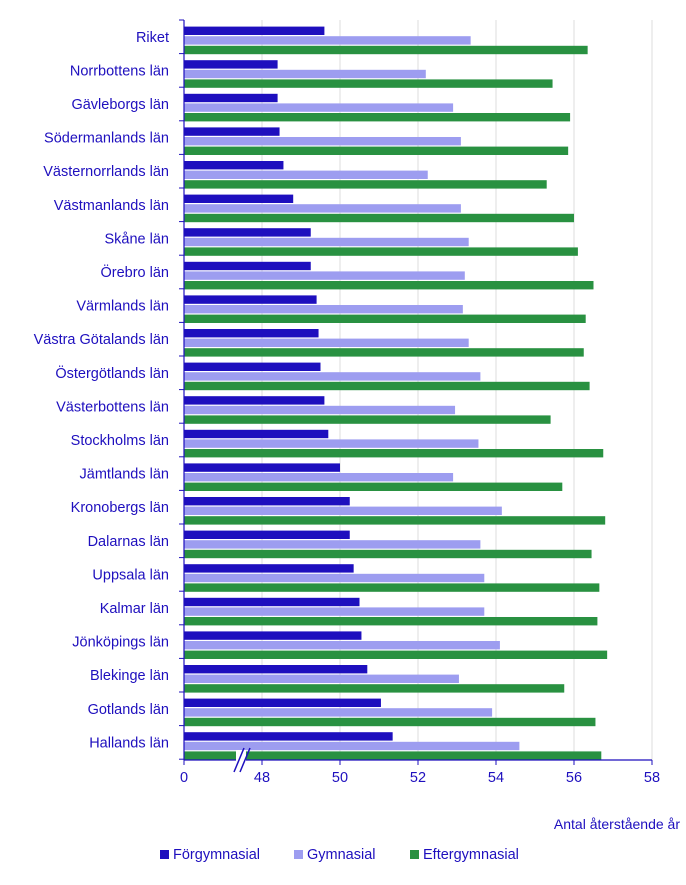  What do you see at coordinates (232, 131) in the screenshot?
I see `bar-förgymnasial-3` at bounding box center [232, 131].